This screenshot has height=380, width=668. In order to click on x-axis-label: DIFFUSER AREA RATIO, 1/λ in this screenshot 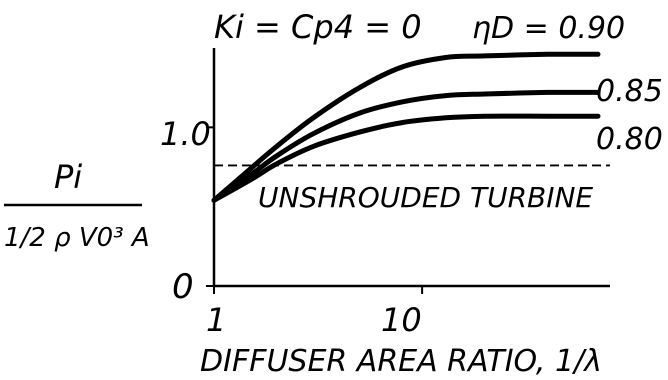, I will do `click(401, 361)`.